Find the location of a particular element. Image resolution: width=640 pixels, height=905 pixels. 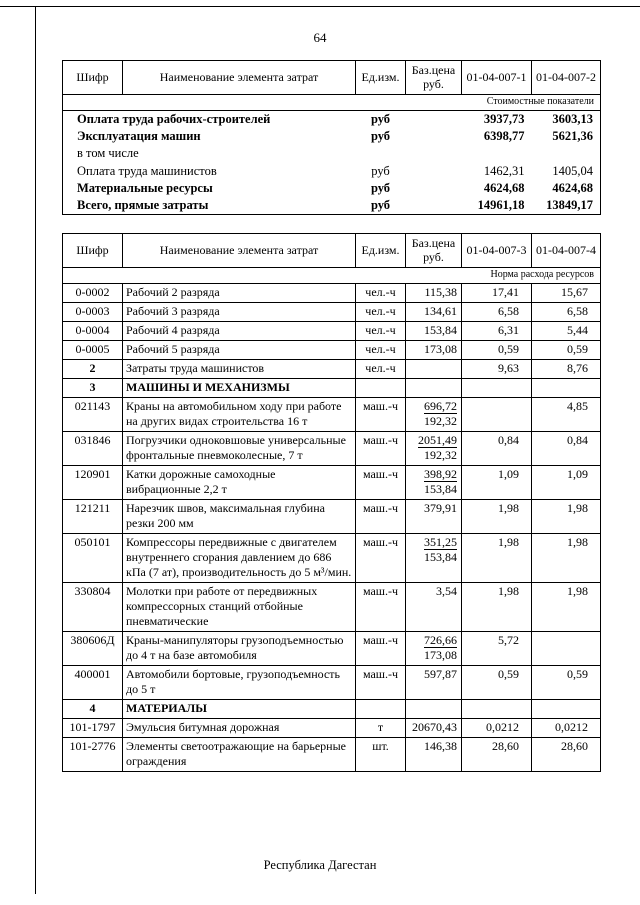

cell-value-1: 17,41 is located at coordinates (496, 292).